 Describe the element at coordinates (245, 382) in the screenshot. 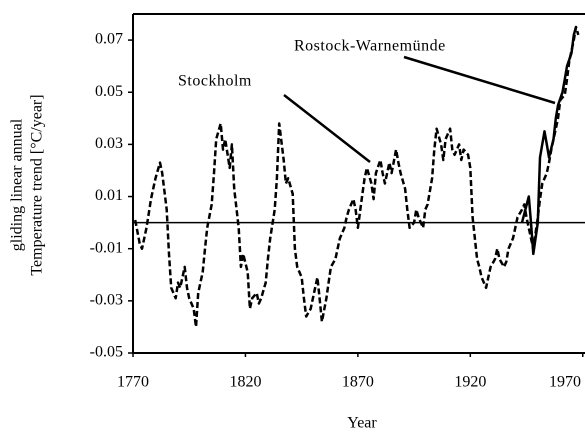

I see `x-tick-label: 1820` at that location.